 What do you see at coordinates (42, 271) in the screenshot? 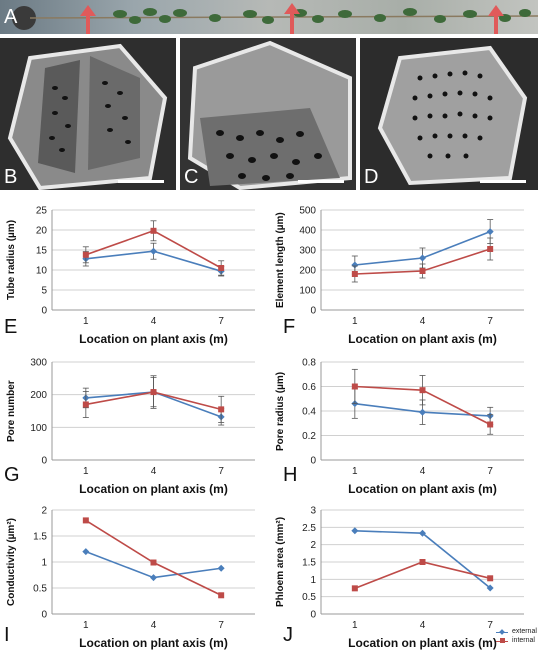
I see `y-tick-label: 10` at bounding box center [42, 271].